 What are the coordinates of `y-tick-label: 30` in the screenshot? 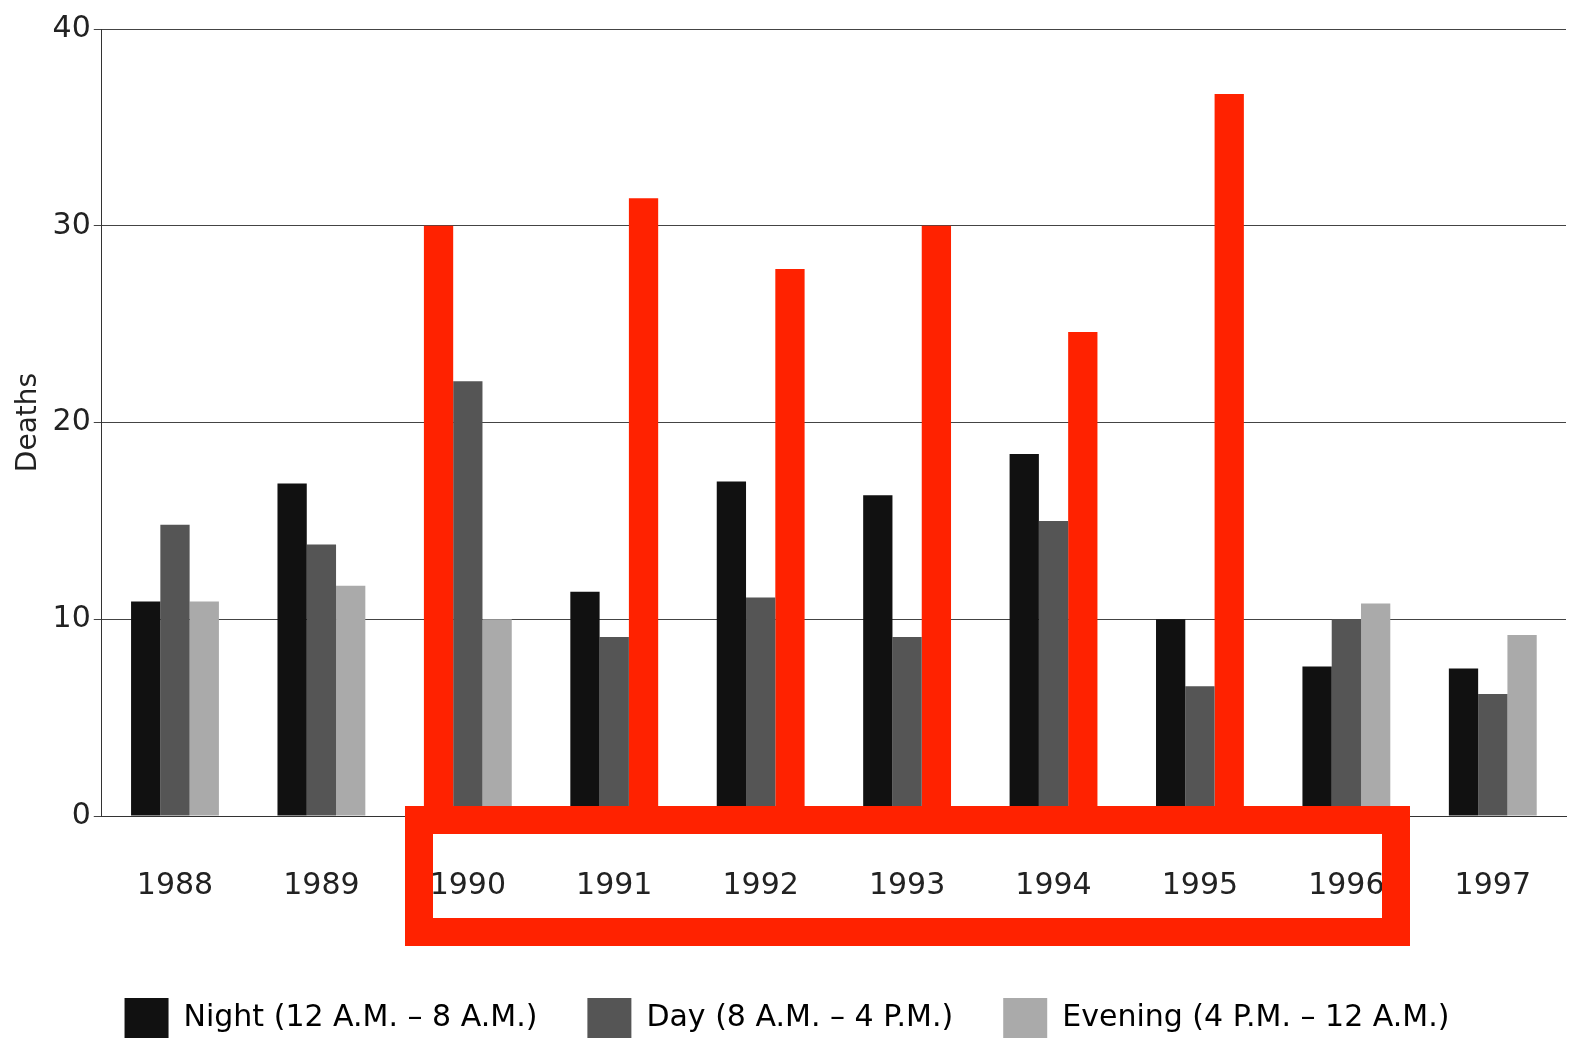 It's located at (71, 223).